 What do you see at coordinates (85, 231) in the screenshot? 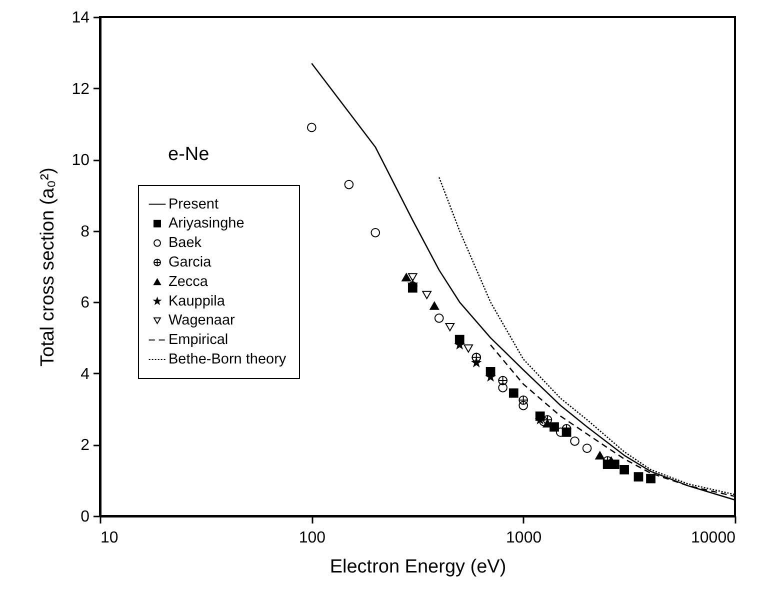
I see `y-tick-label: 8` at bounding box center [85, 231].